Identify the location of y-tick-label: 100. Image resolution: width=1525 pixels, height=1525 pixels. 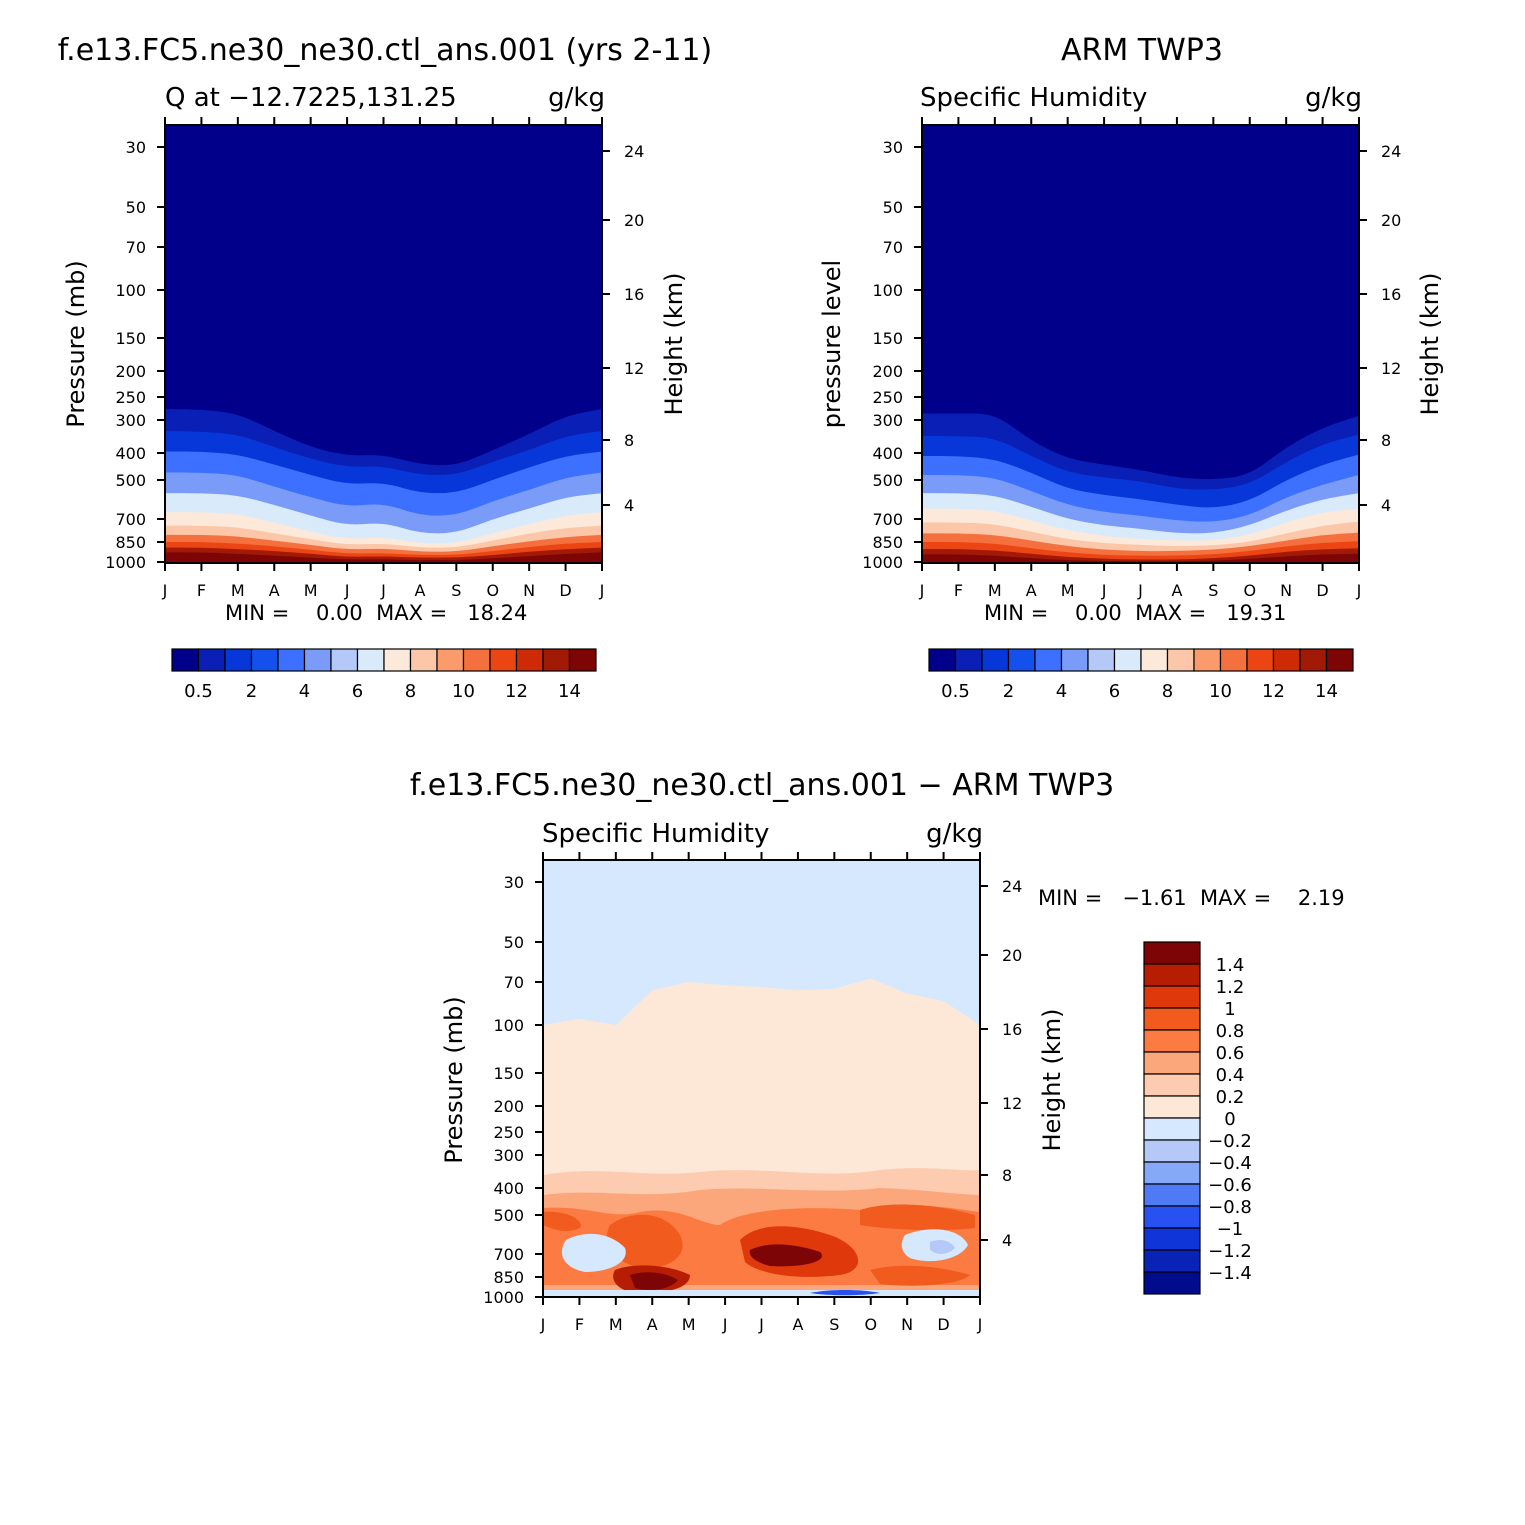
(130, 290).